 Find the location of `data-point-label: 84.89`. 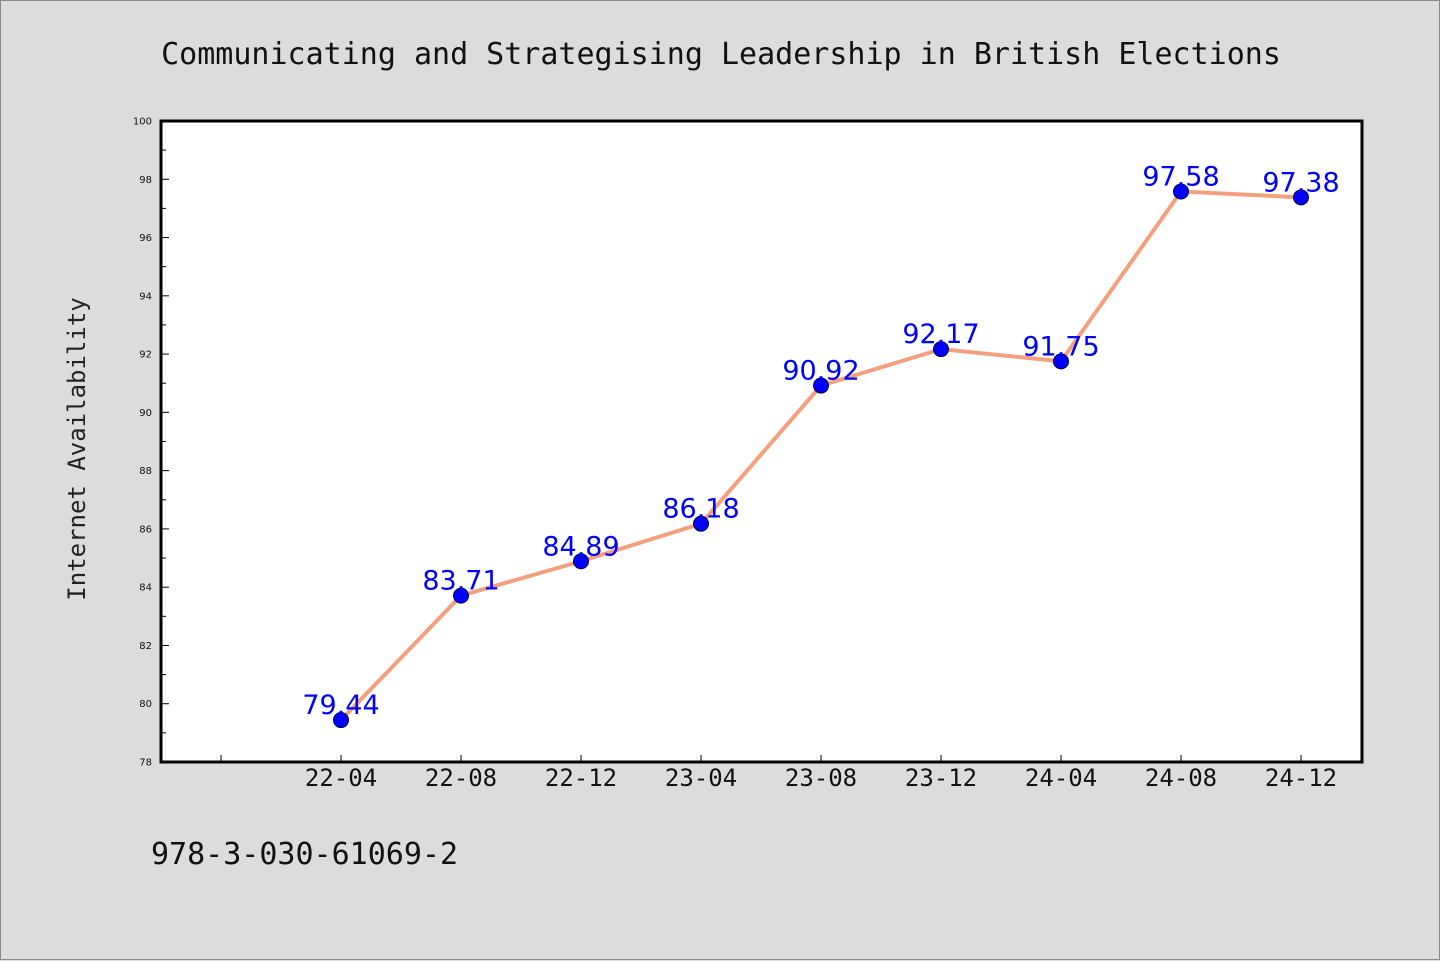

data-point-label: 84.89 is located at coordinates (580, 546).